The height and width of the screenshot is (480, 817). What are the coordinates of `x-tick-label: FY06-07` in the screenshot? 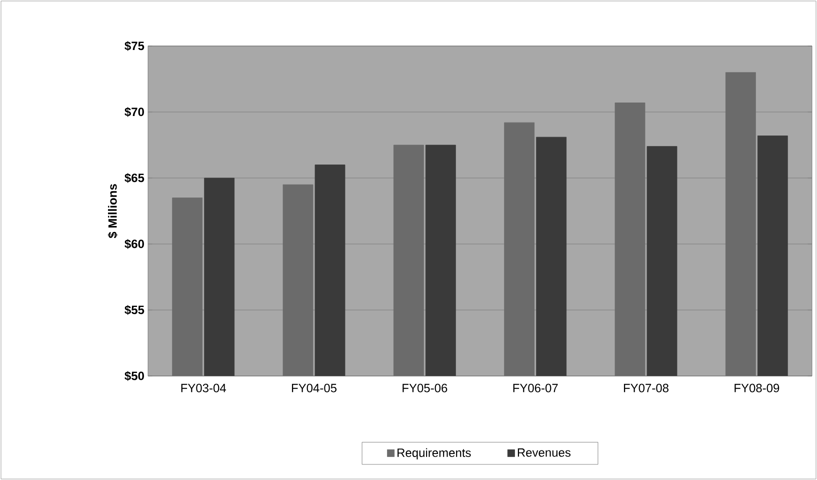 It's located at (535, 388).